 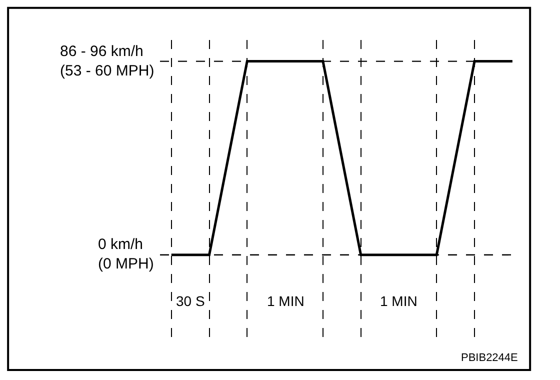 I want to click on ref-line-label: 0 km/h (0 MPH), so click(x=126, y=254).